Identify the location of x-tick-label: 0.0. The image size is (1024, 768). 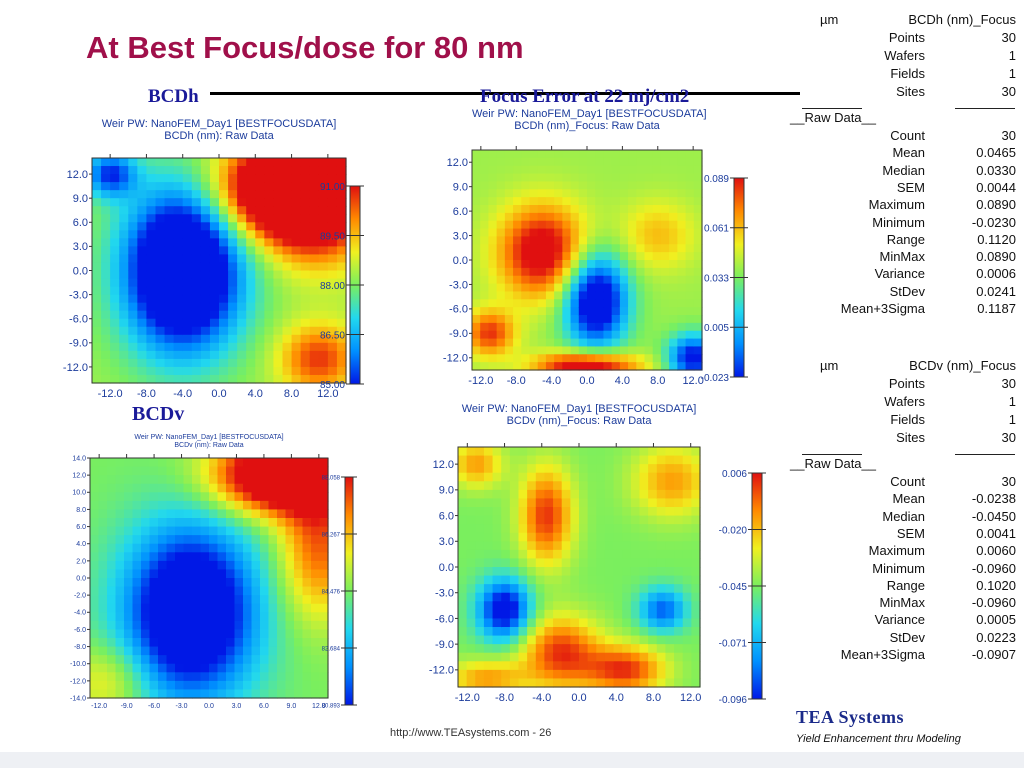
(578, 698).